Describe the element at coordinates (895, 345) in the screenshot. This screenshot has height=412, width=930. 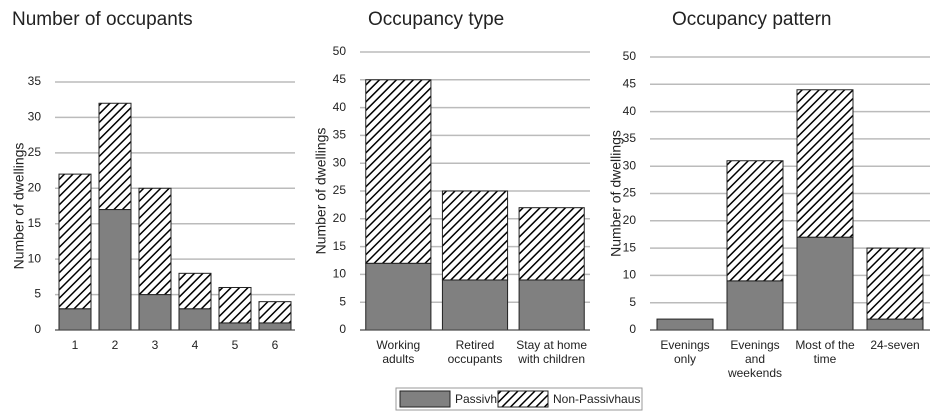
I see `x-tick-label: 24-seven` at that location.